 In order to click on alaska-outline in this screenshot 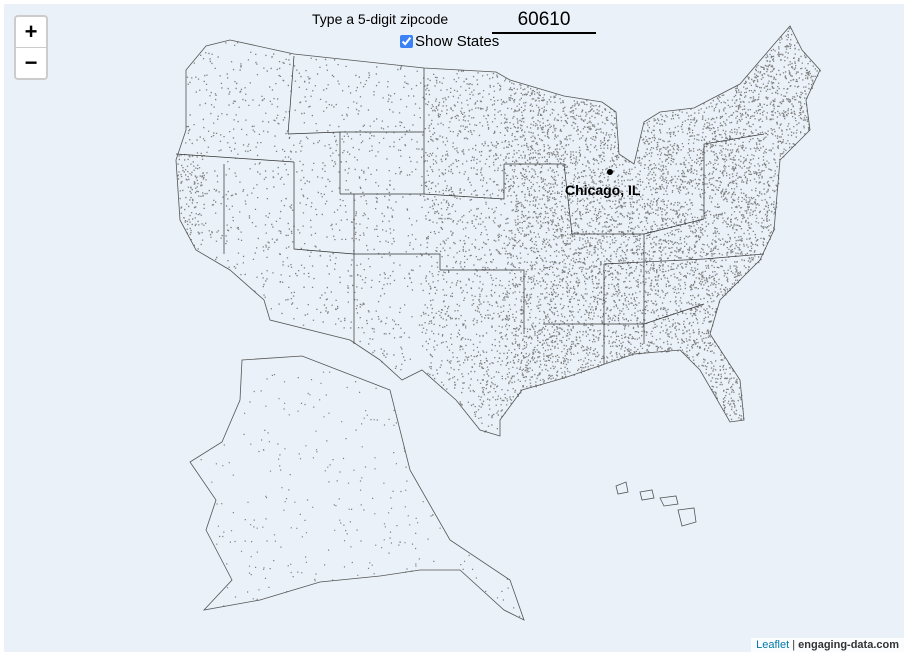, I will do `click(357, 488)`.